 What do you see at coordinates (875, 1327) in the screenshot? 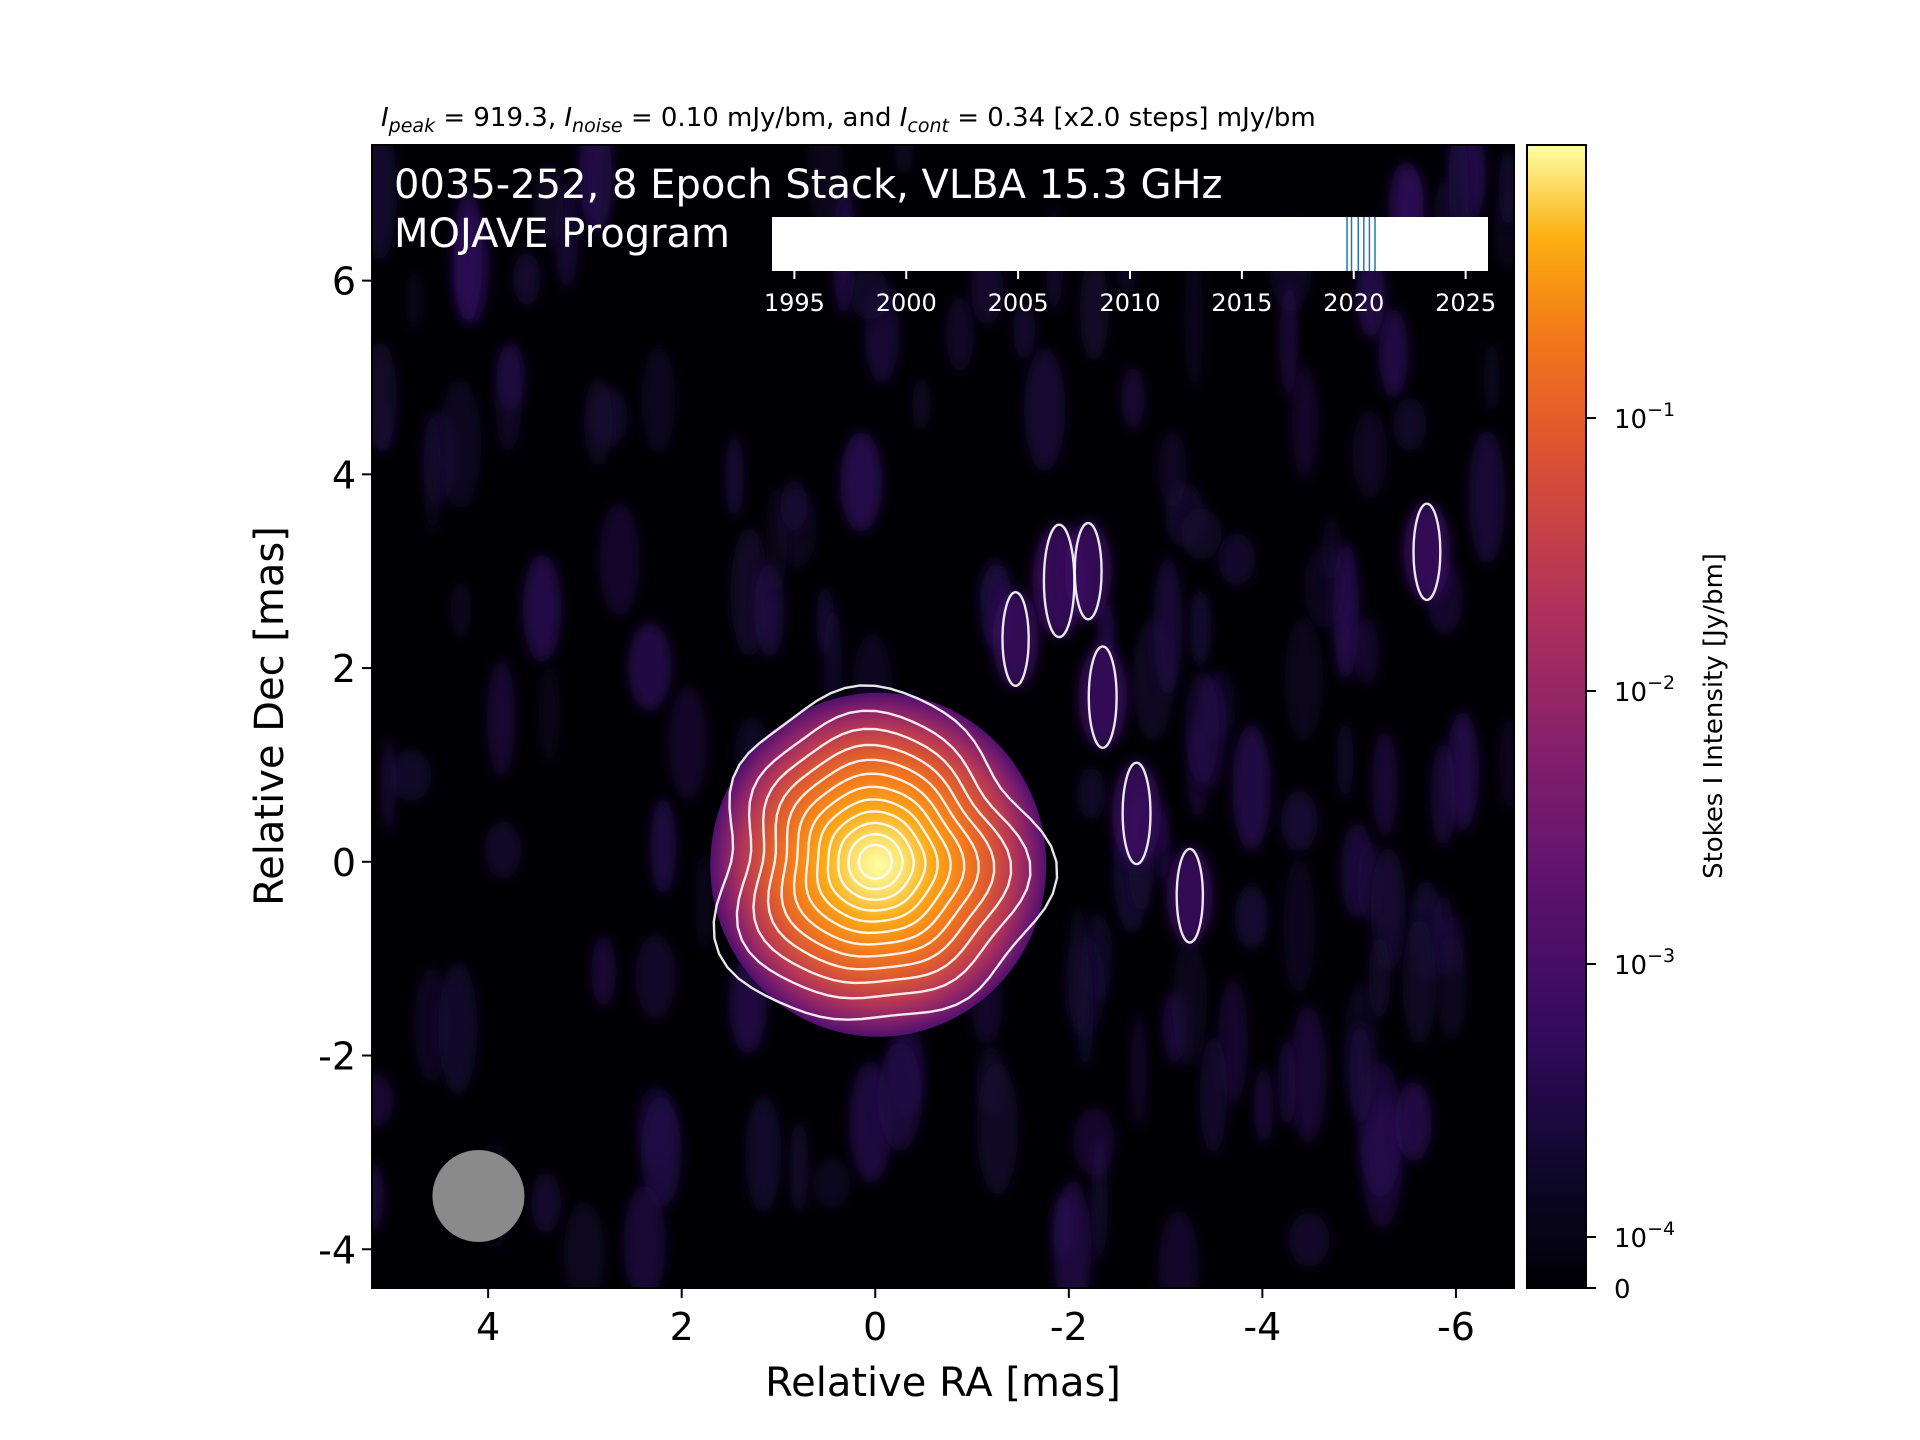
I see `x-tick-label: 0` at bounding box center [875, 1327].